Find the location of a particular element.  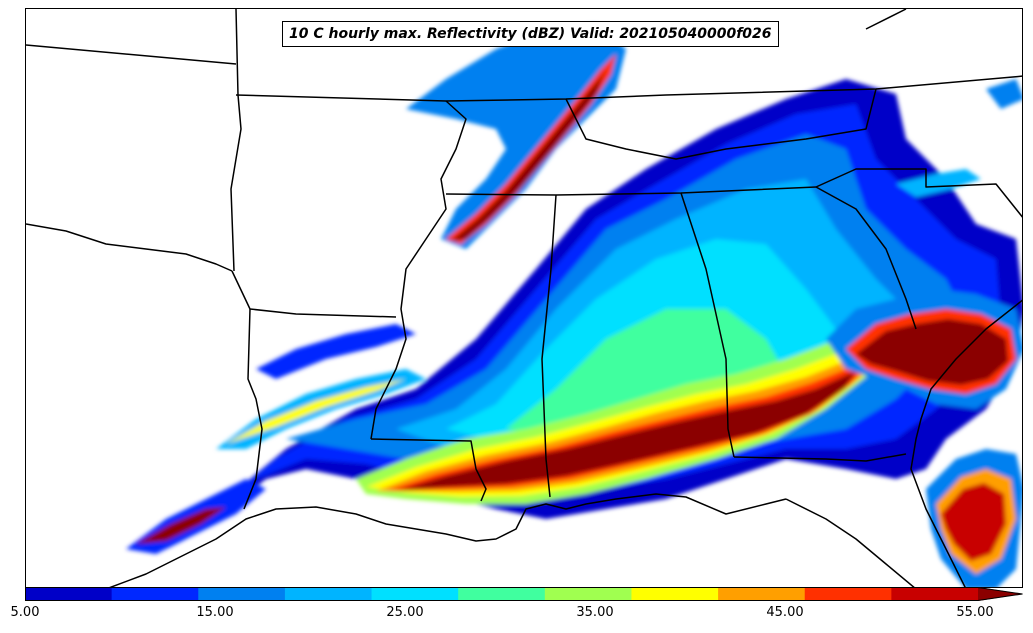

border-oklahoma-texas is located at coordinates (129, 247).